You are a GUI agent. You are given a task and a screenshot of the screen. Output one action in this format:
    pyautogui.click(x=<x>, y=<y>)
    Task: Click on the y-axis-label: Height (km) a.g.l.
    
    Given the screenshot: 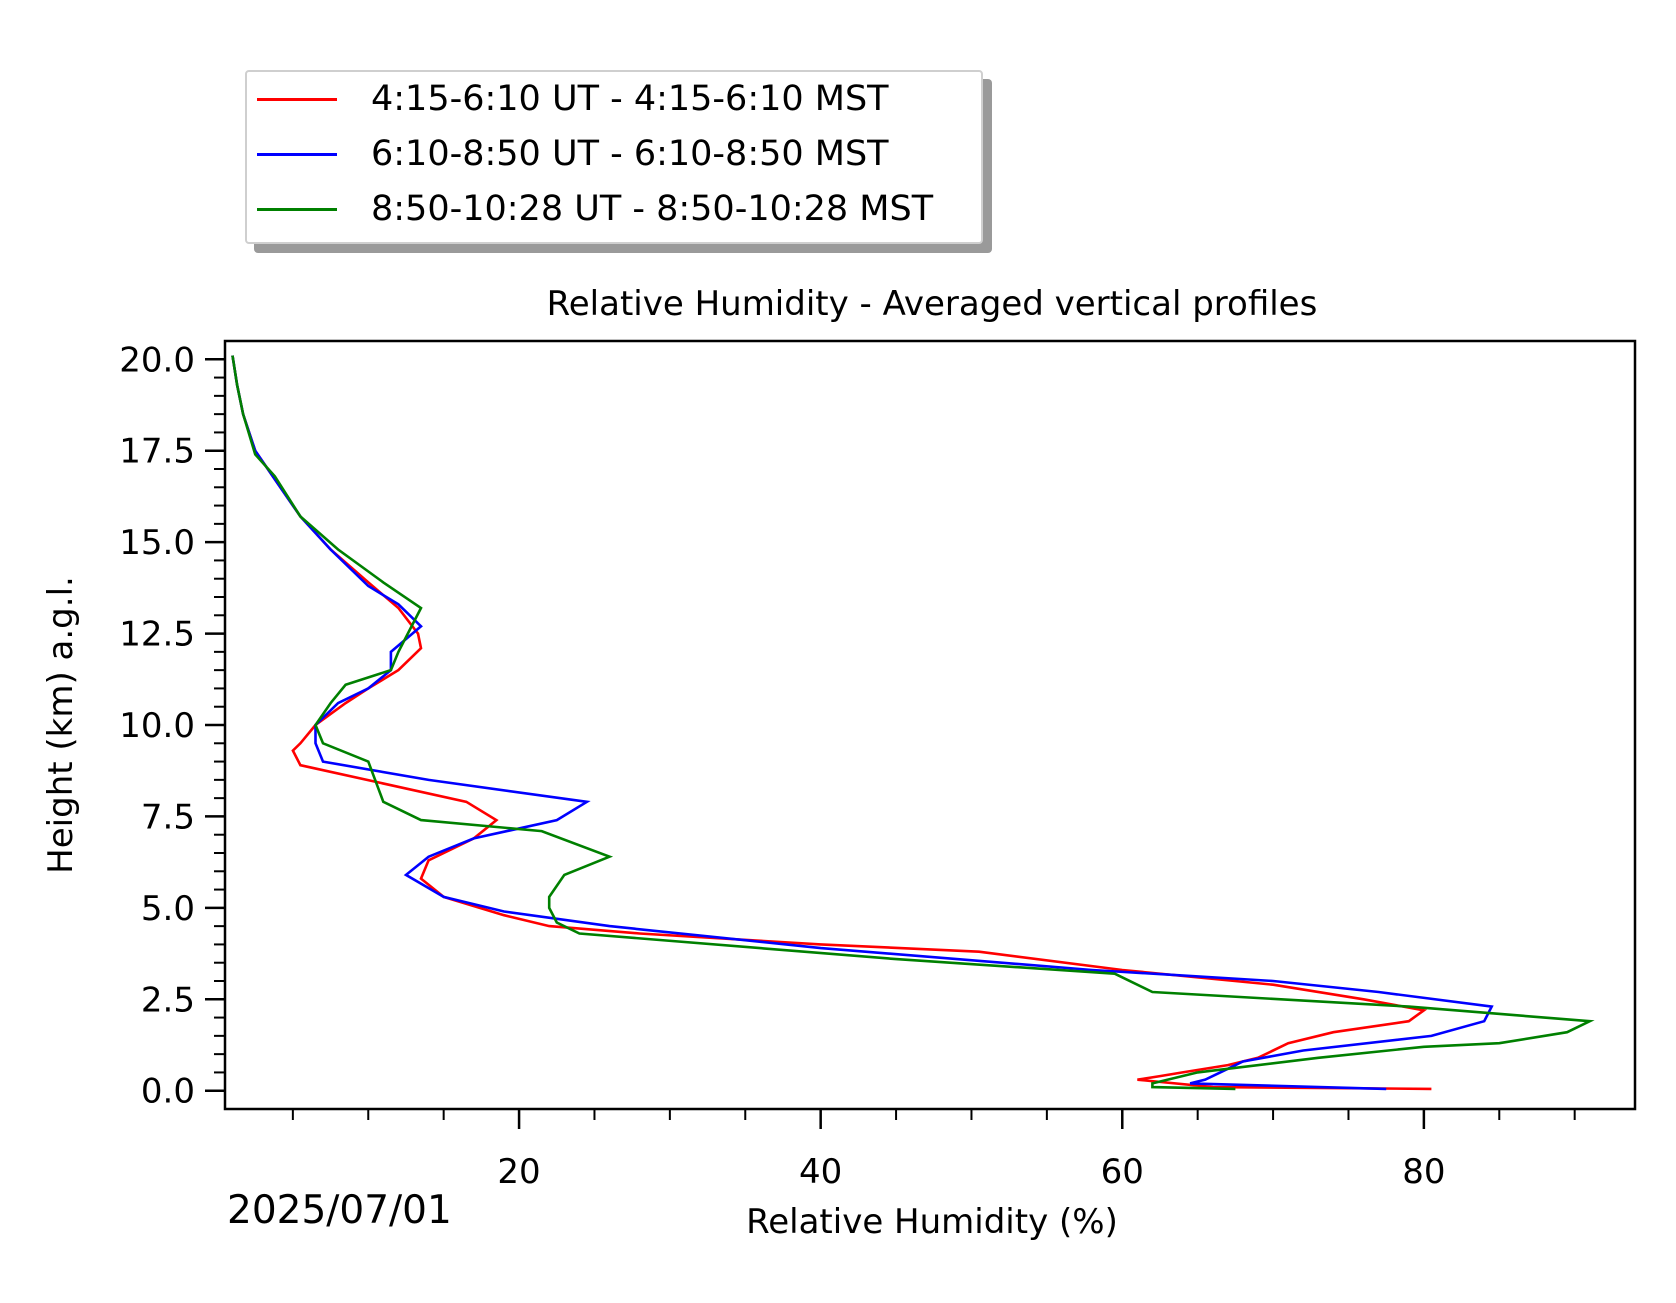 What is the action you would take?
    pyautogui.click(x=61, y=725)
    